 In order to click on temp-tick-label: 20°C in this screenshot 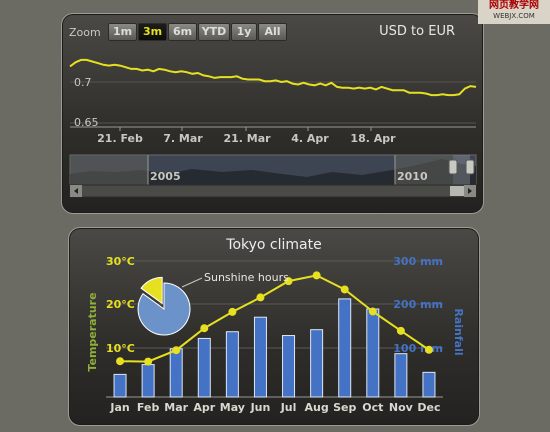, I will do `click(120, 304)`.